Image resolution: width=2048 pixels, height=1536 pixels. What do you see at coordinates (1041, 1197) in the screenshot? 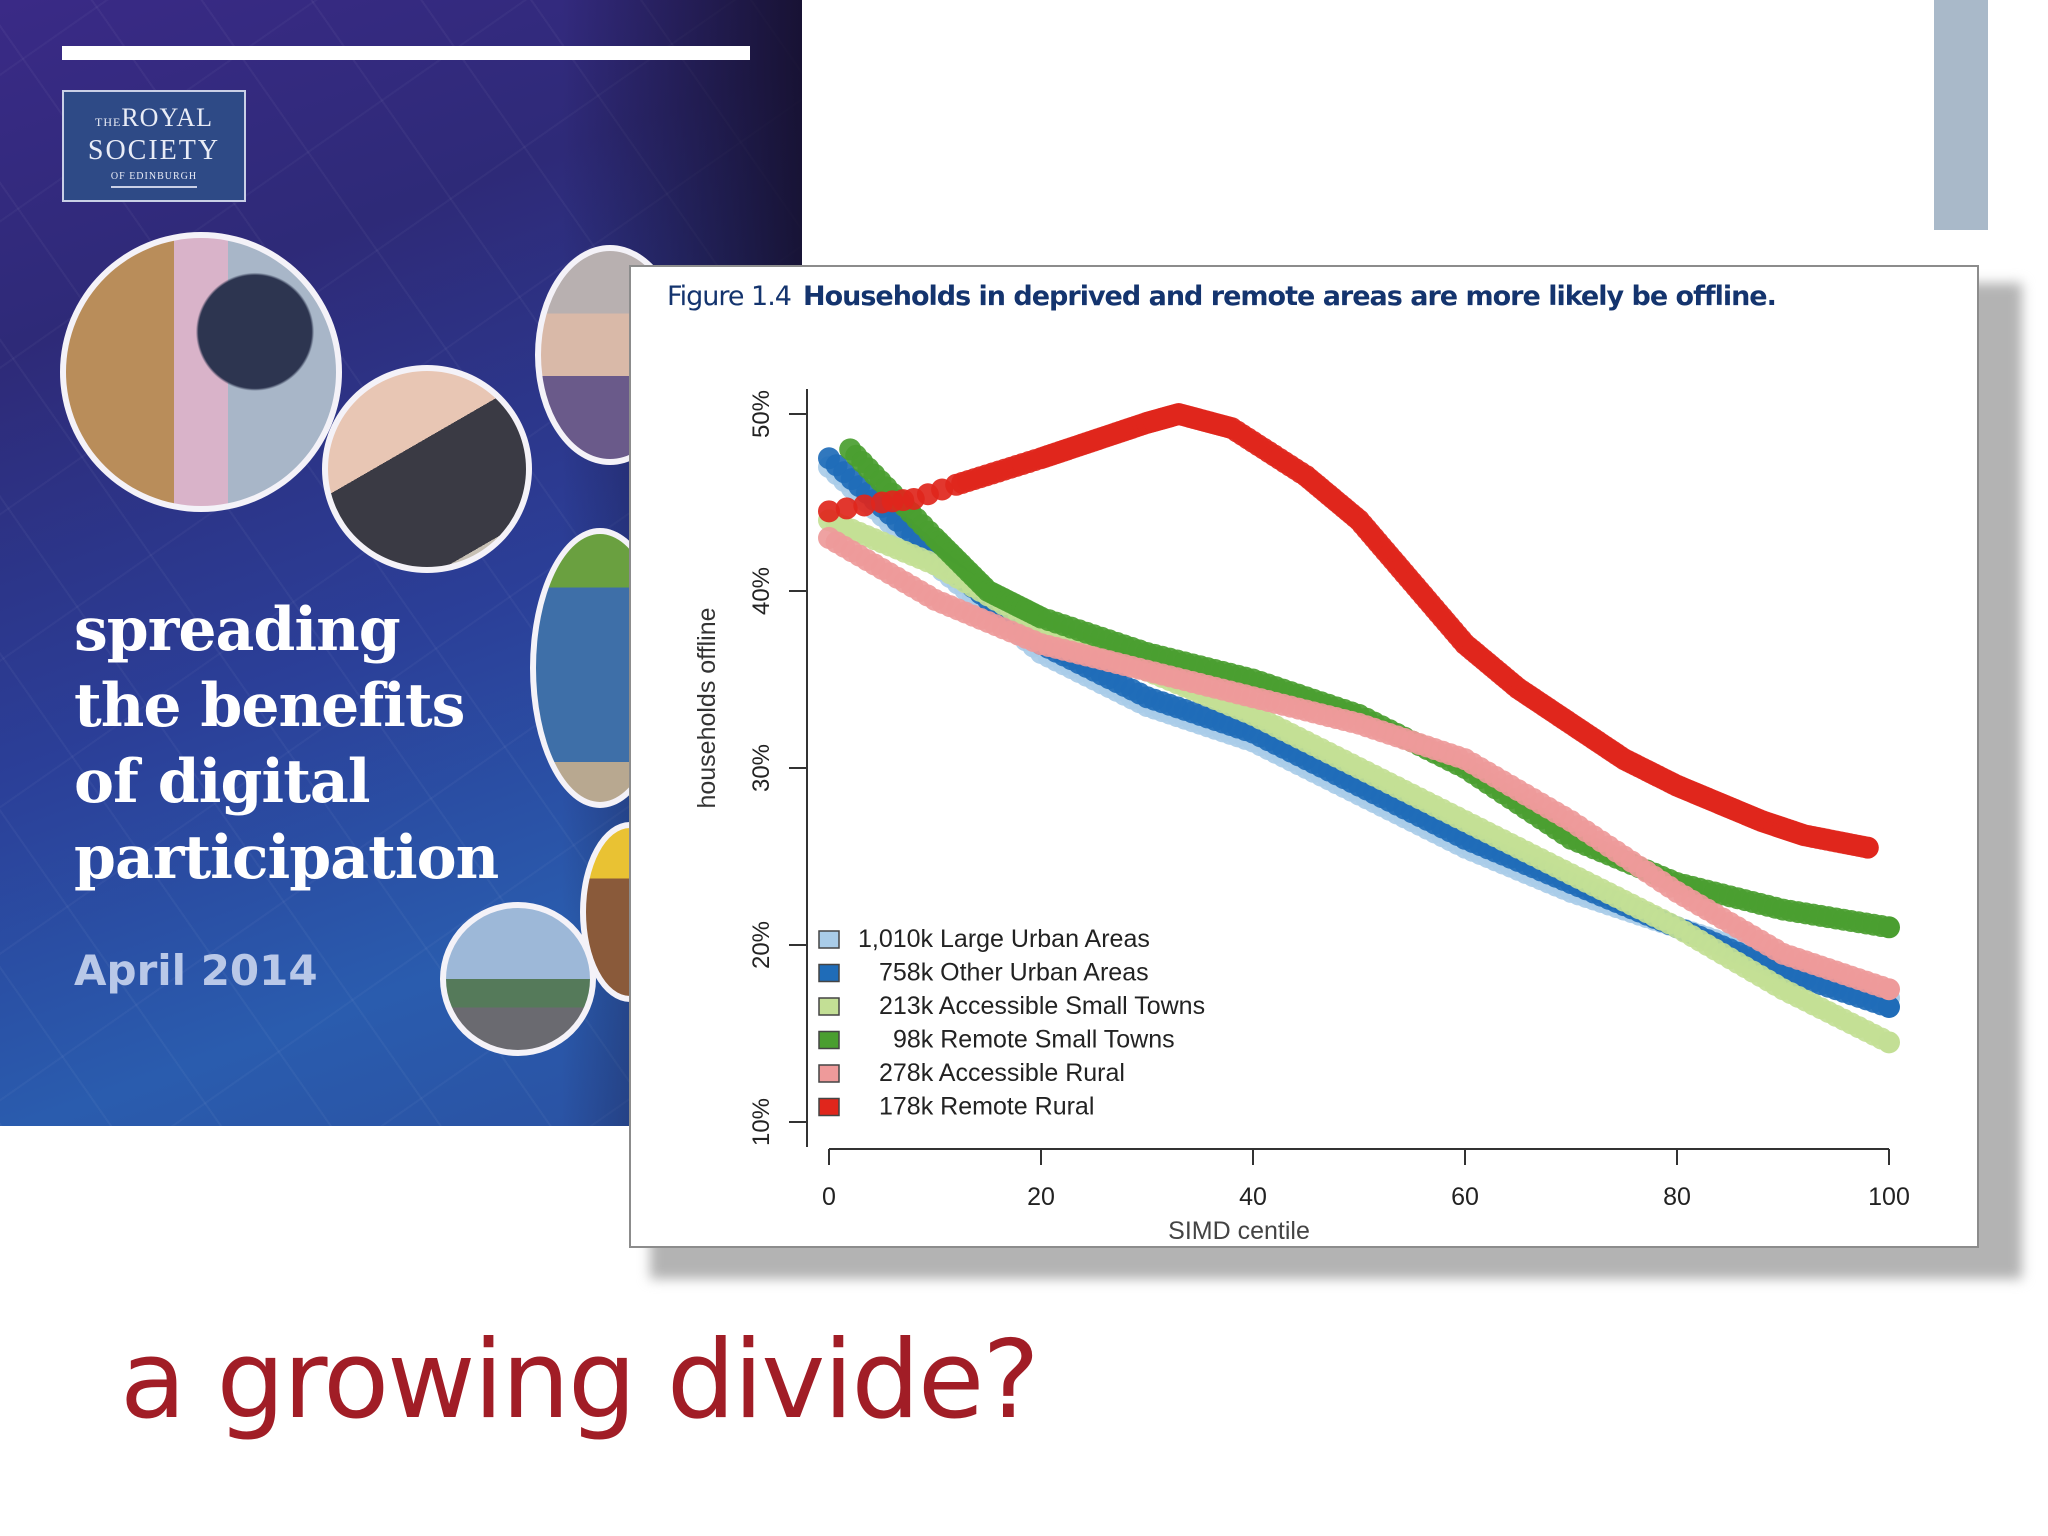
I see `x-tick-label: 20` at bounding box center [1041, 1197].